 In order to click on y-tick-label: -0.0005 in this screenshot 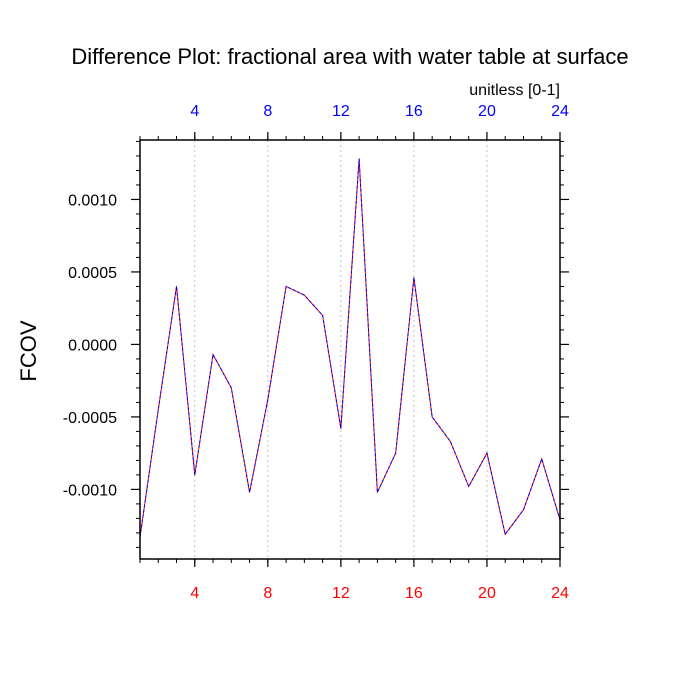, I will do `click(90, 418)`.